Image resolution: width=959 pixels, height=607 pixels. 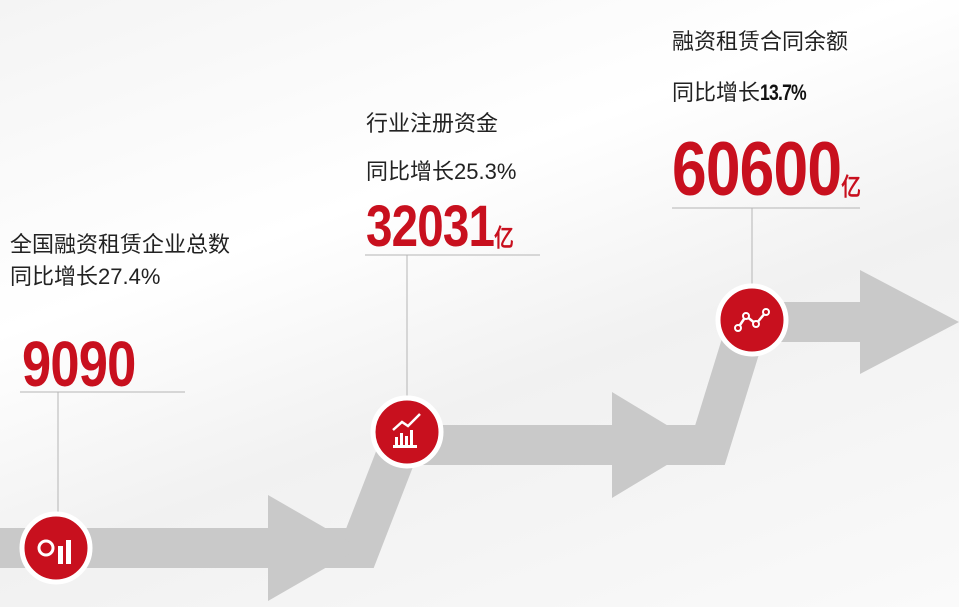 What do you see at coordinates (129, 276) in the screenshot?
I see `growth-rate: 27.4%` at bounding box center [129, 276].